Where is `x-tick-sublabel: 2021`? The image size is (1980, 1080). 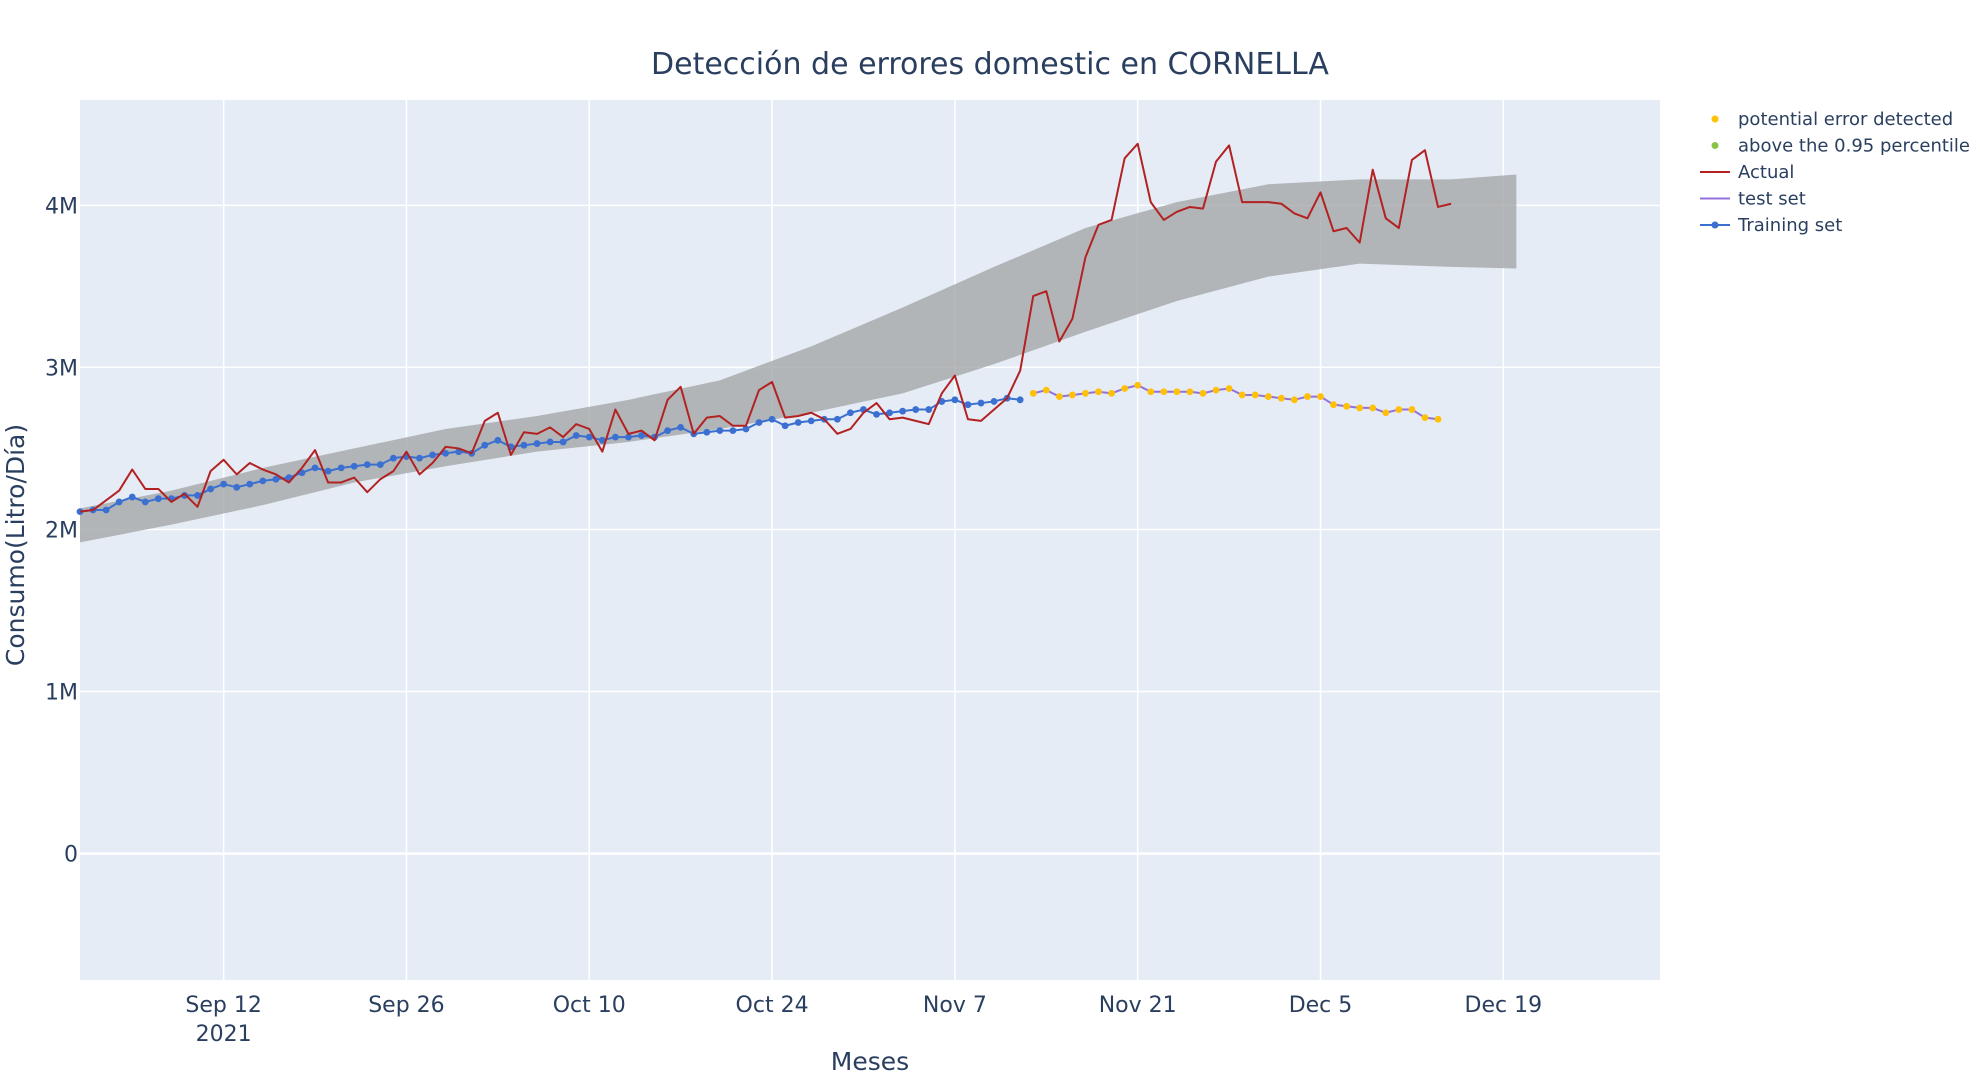 x-tick-sublabel: 2021 is located at coordinates (224, 1034).